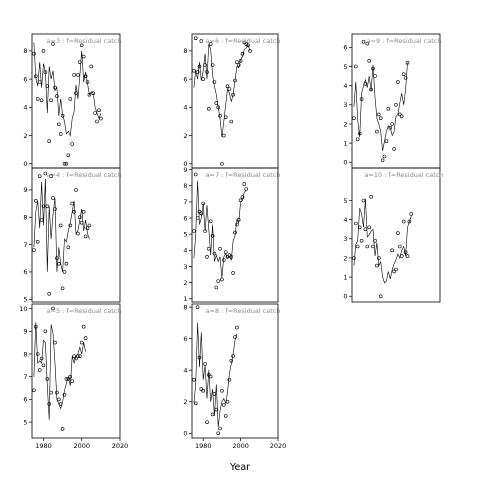 This screenshot has width=480, height=480. Describe the element at coordinates (84, 175) in the screenshot. I see `panel-title: a=4 : f=Residual catch` at that location.